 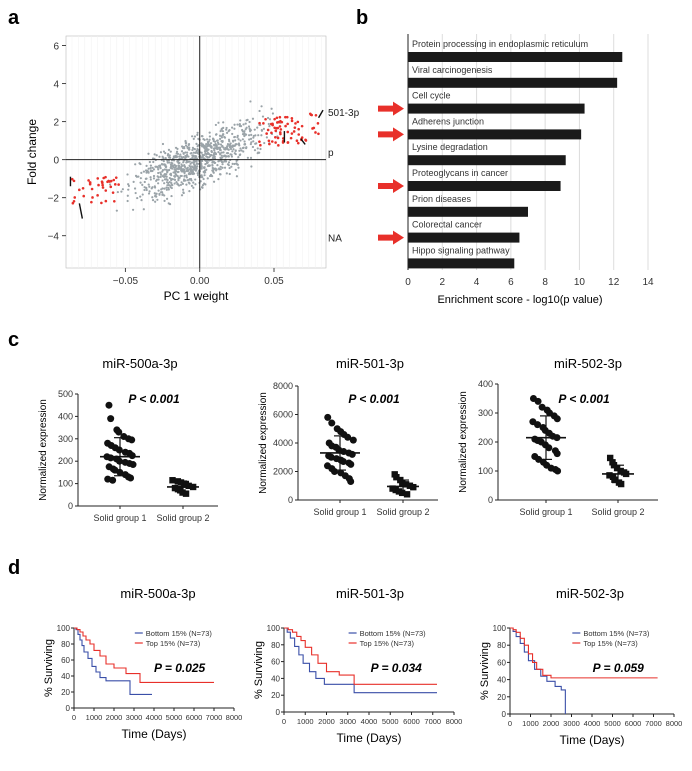 What do you see at coordinates (501, 662) in the screenshot?
I see `y-tick-label: 60` at bounding box center [501, 662].